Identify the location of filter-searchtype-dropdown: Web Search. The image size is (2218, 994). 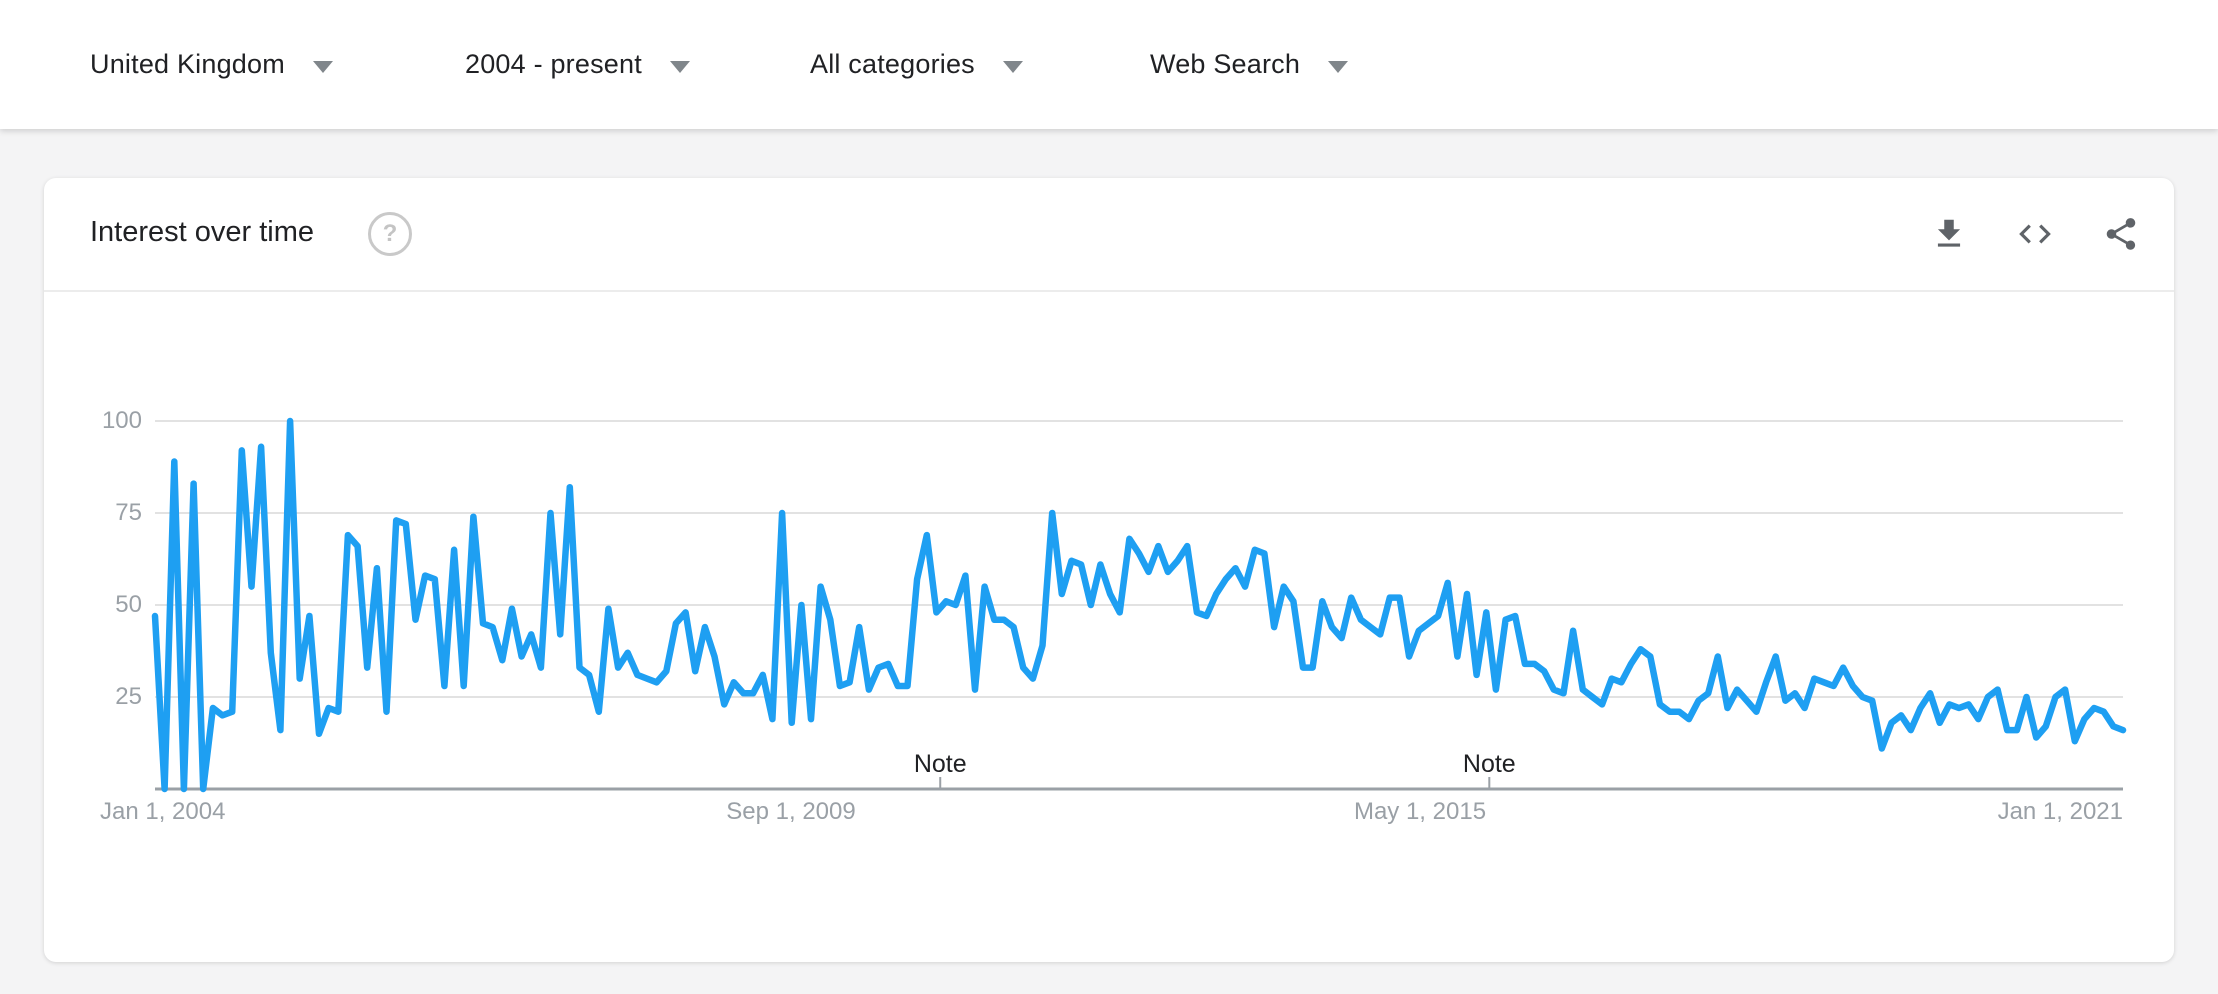
(1249, 64).